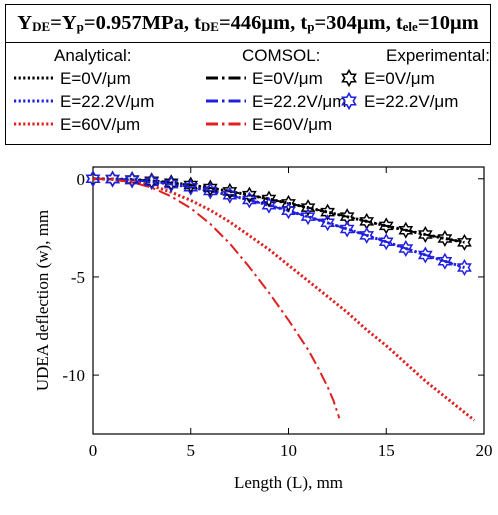 The image size is (498, 515). What do you see at coordinates (288, 482) in the screenshot?
I see `x-axis-label: Length (L), mm` at bounding box center [288, 482].